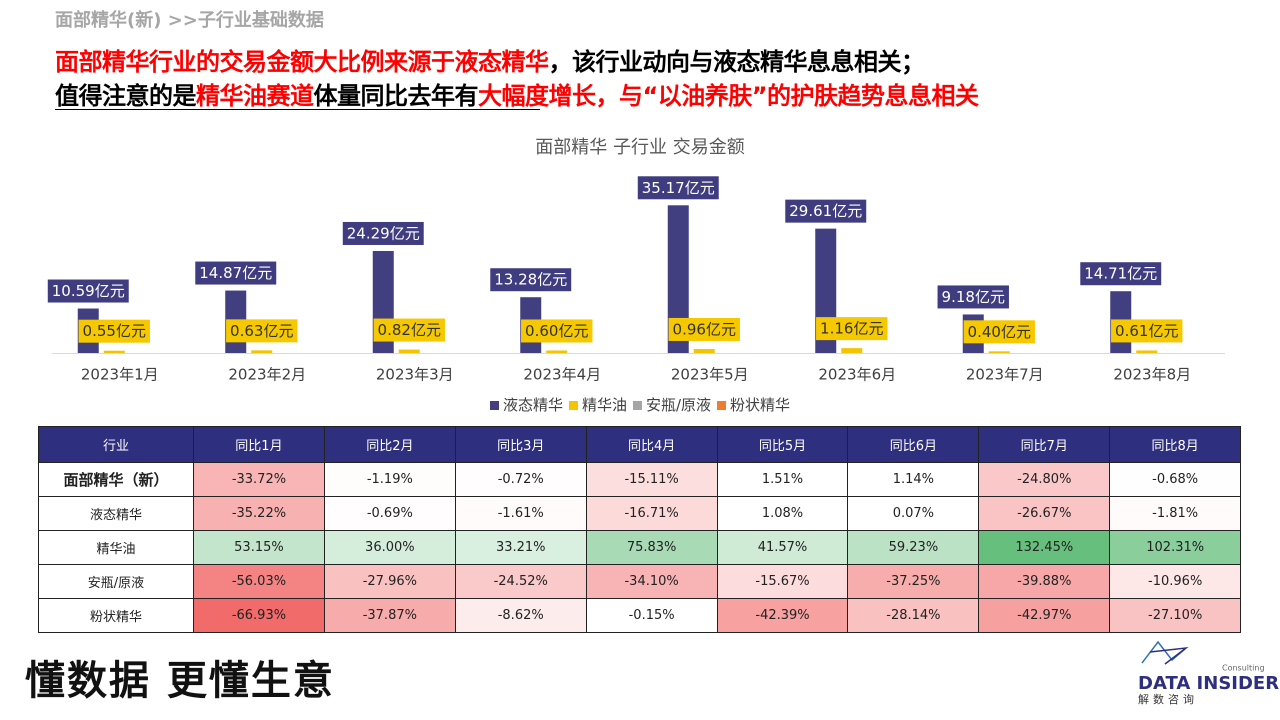 Image resolution: width=1280 pixels, height=720 pixels. I want to click on header-row: 行业 同比1月 同比2月 同比3月 同比4月 同比5月 同比6月 同比7月 同比8月, so click(640, 444).